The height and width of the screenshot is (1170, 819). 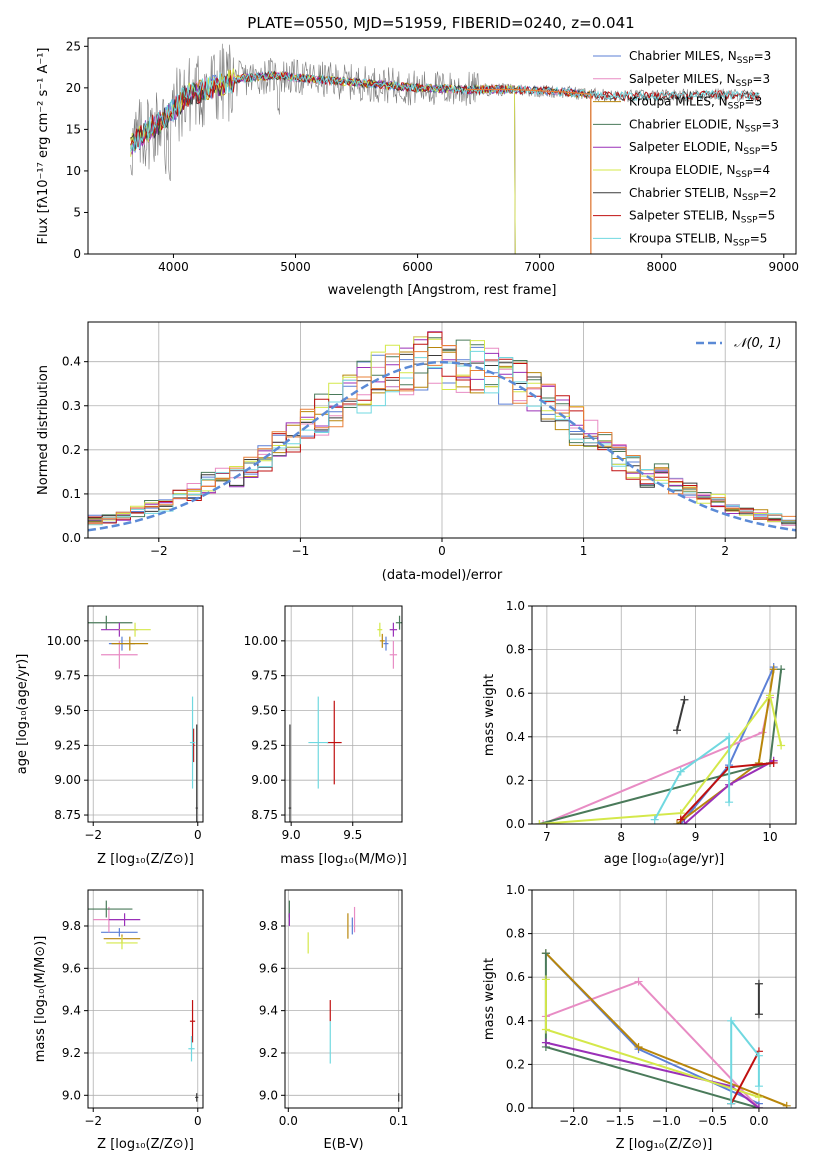 I want to click on x-tick-label: −2, so click(x=159, y=551).